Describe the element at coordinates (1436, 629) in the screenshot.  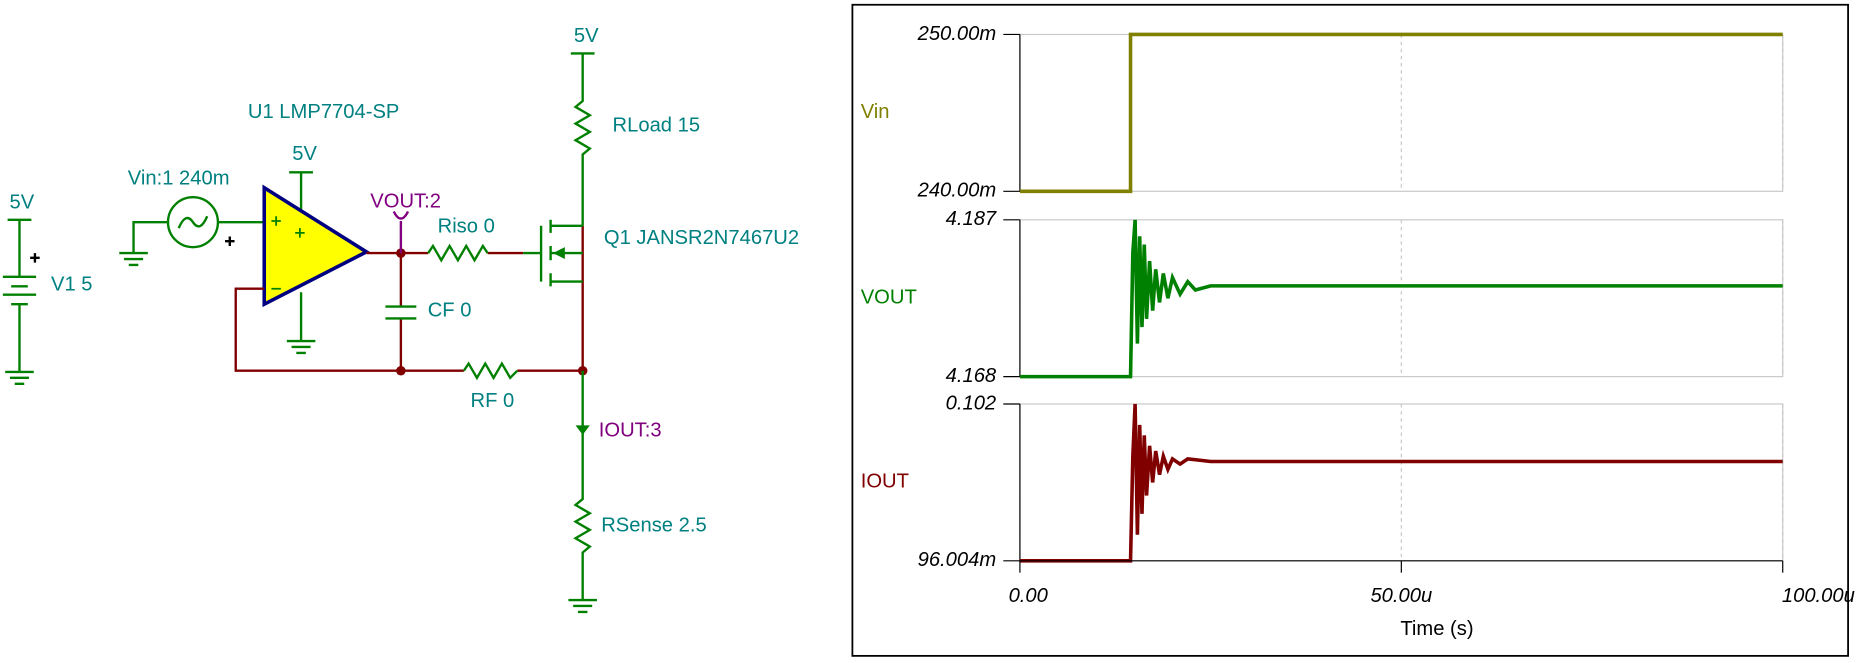
I see `x-axis-title: Time (s)` at that location.